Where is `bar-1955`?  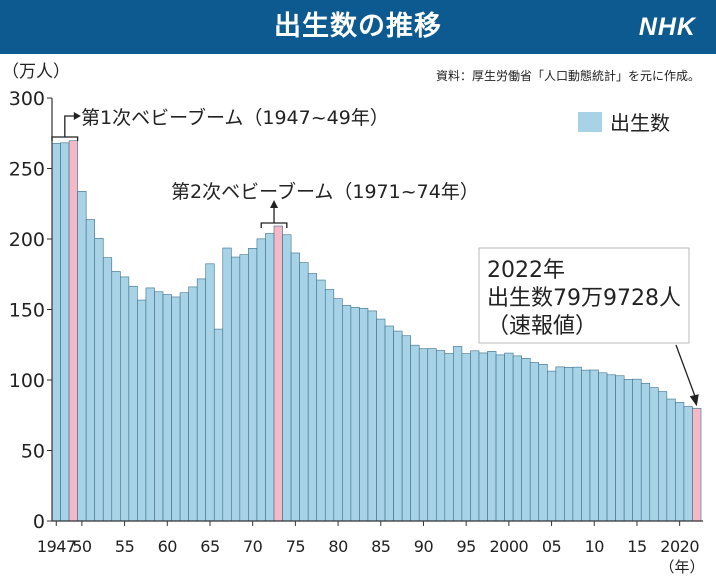
bar-1955 is located at coordinates (125, 399).